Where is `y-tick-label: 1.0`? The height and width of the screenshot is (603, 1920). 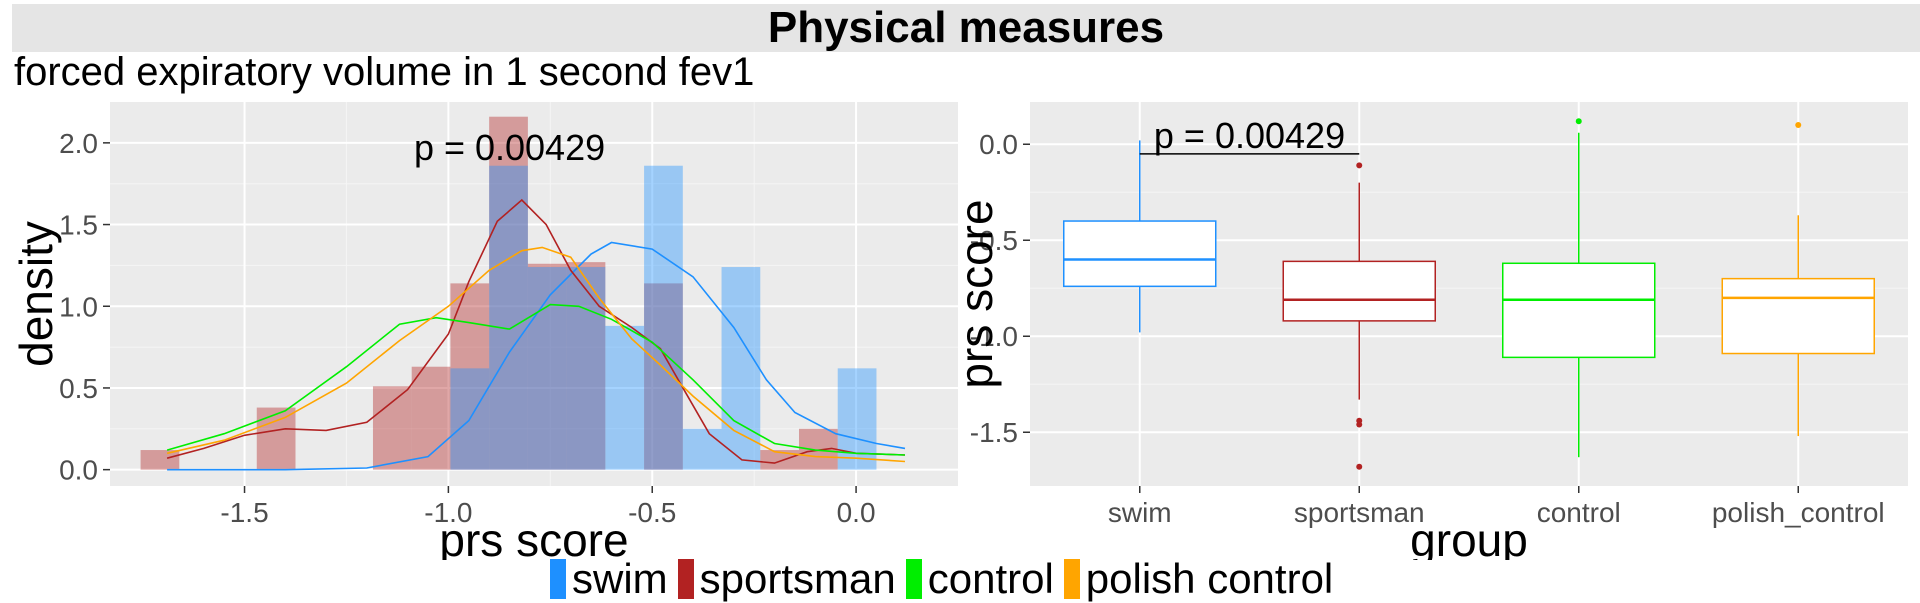
y-tick-label: 1.0 is located at coordinates (78, 306).